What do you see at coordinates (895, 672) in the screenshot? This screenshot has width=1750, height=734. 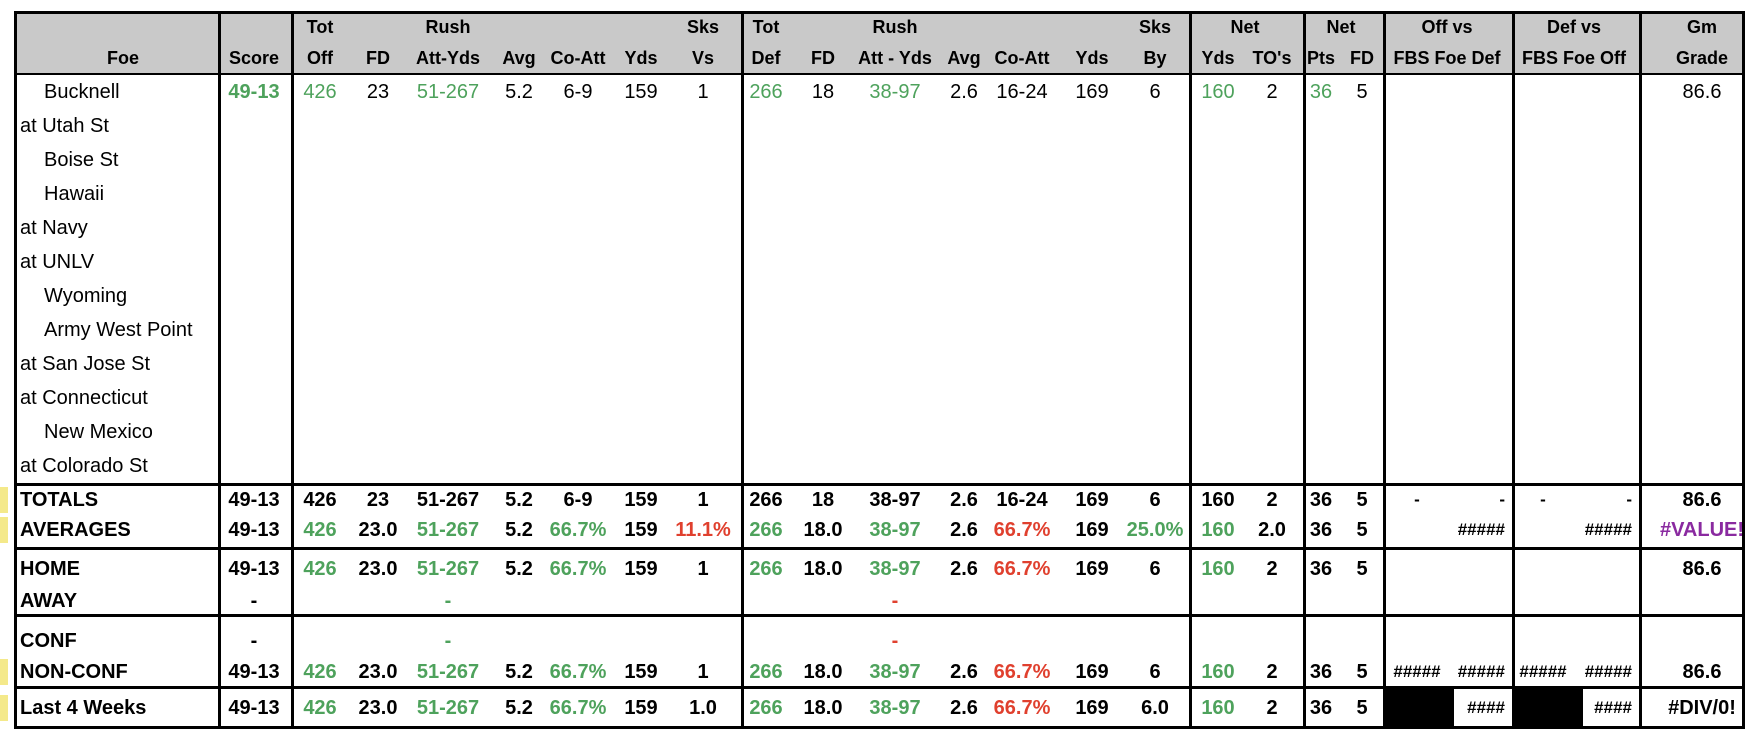 I see `summary-nonconf-drush: 38-97` at bounding box center [895, 672].